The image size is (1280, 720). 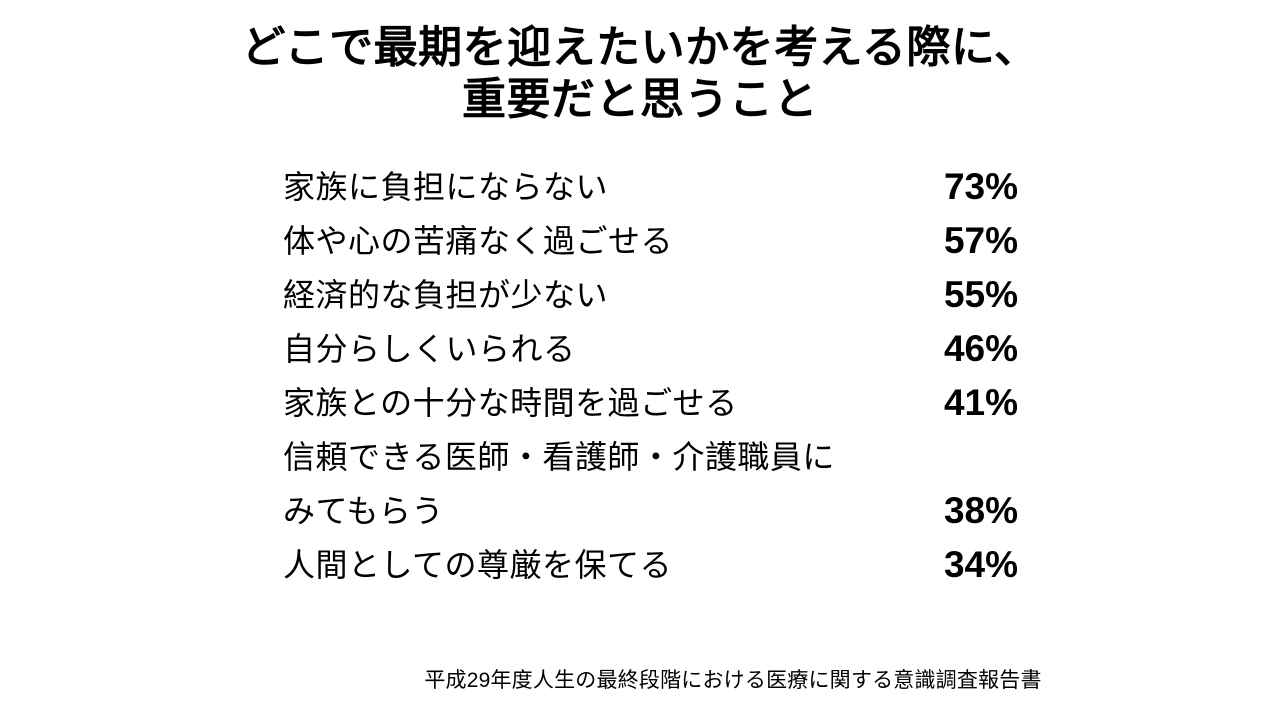 I want to click on item-label: 経済的な負担が少ない, so click(x=446, y=295).